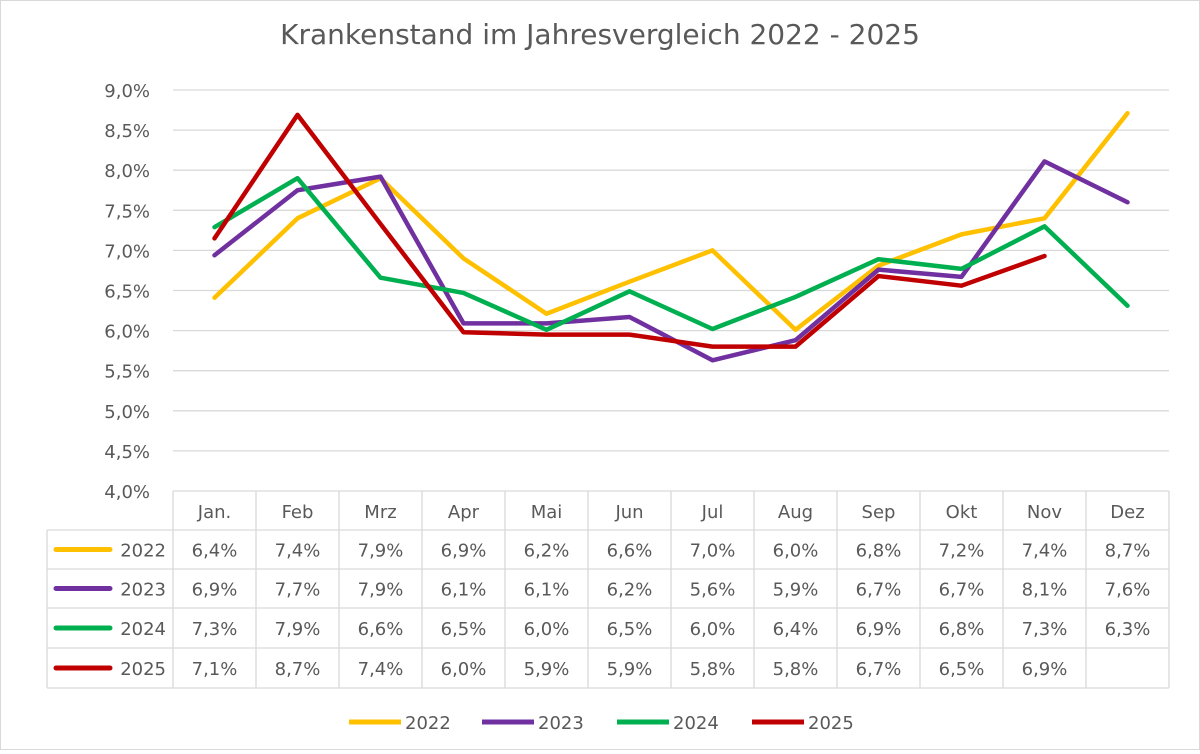 The height and width of the screenshot is (754, 1200). Describe the element at coordinates (143, 669) in the screenshot. I see `table-series-label: 2025` at that location.